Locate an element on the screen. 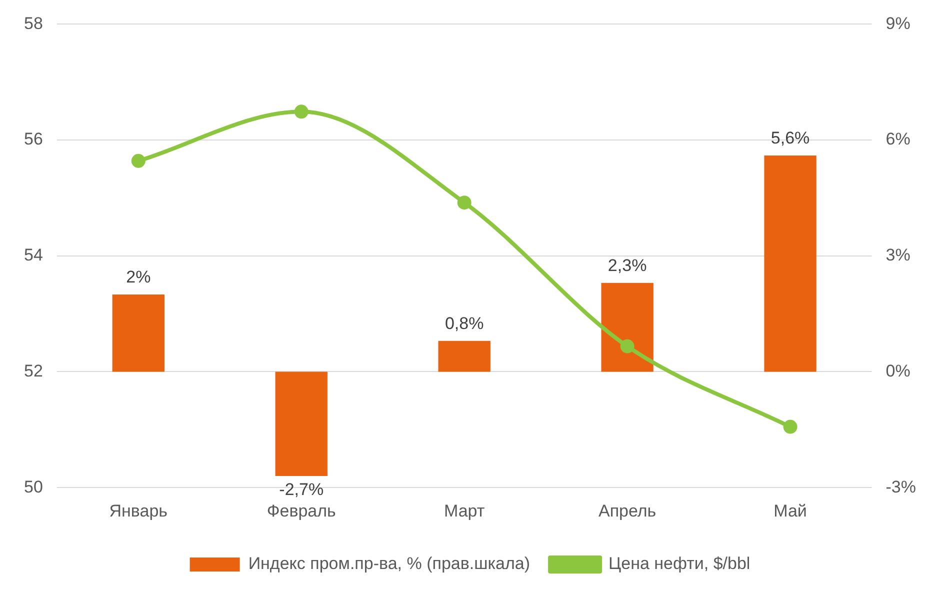 This screenshot has height=589, width=940. y2-tick-label: 3% is located at coordinates (898, 255).